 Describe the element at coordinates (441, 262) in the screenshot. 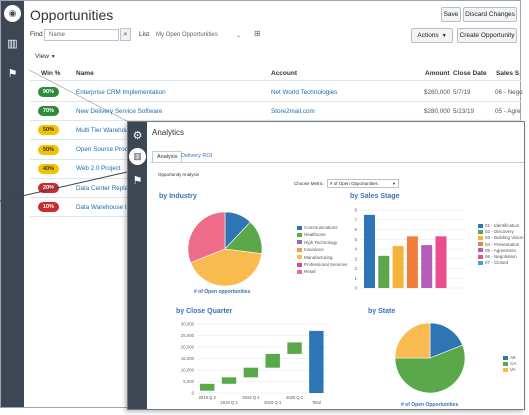

I see `stage-bar-06-negotiation` at that location.